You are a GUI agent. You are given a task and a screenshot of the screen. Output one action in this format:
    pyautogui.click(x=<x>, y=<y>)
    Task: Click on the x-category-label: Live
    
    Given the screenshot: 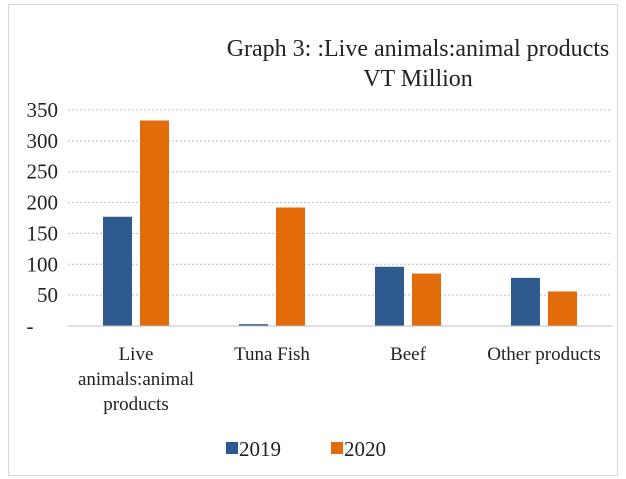 What is the action you would take?
    pyautogui.click(x=136, y=354)
    